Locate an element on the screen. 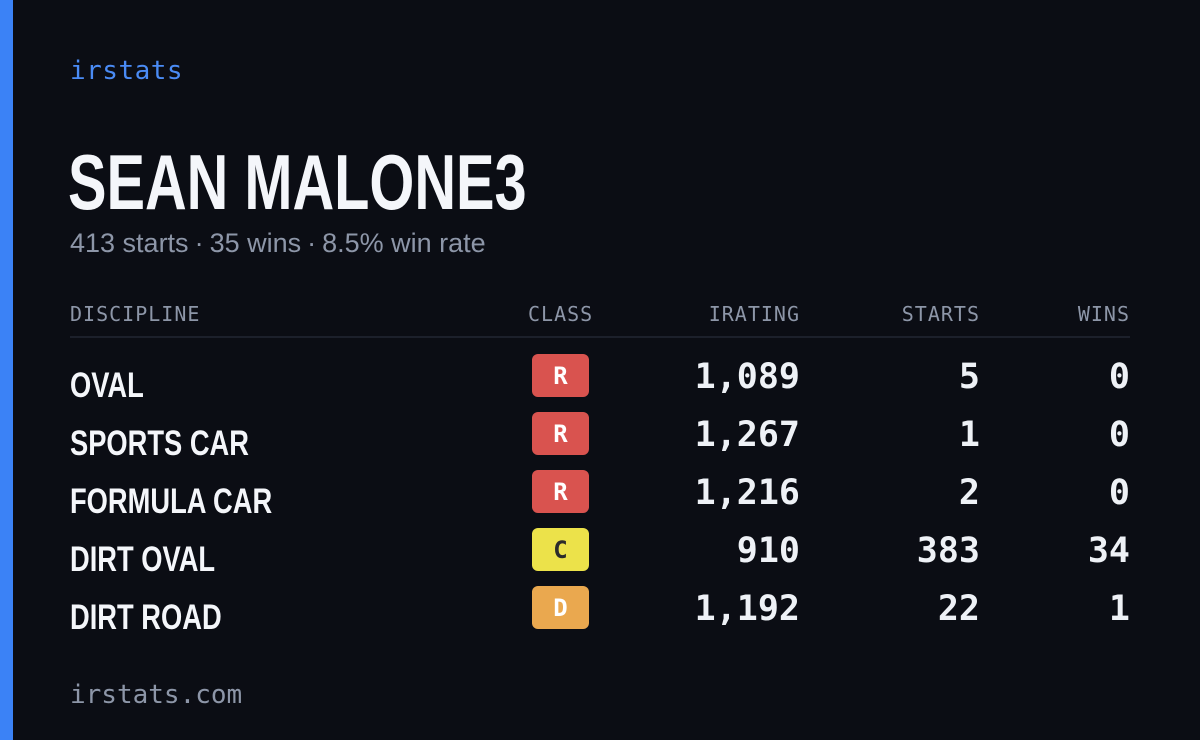 The height and width of the screenshot is (740, 1200). discipline-name: DIRT OVAL is located at coordinates (143, 559).